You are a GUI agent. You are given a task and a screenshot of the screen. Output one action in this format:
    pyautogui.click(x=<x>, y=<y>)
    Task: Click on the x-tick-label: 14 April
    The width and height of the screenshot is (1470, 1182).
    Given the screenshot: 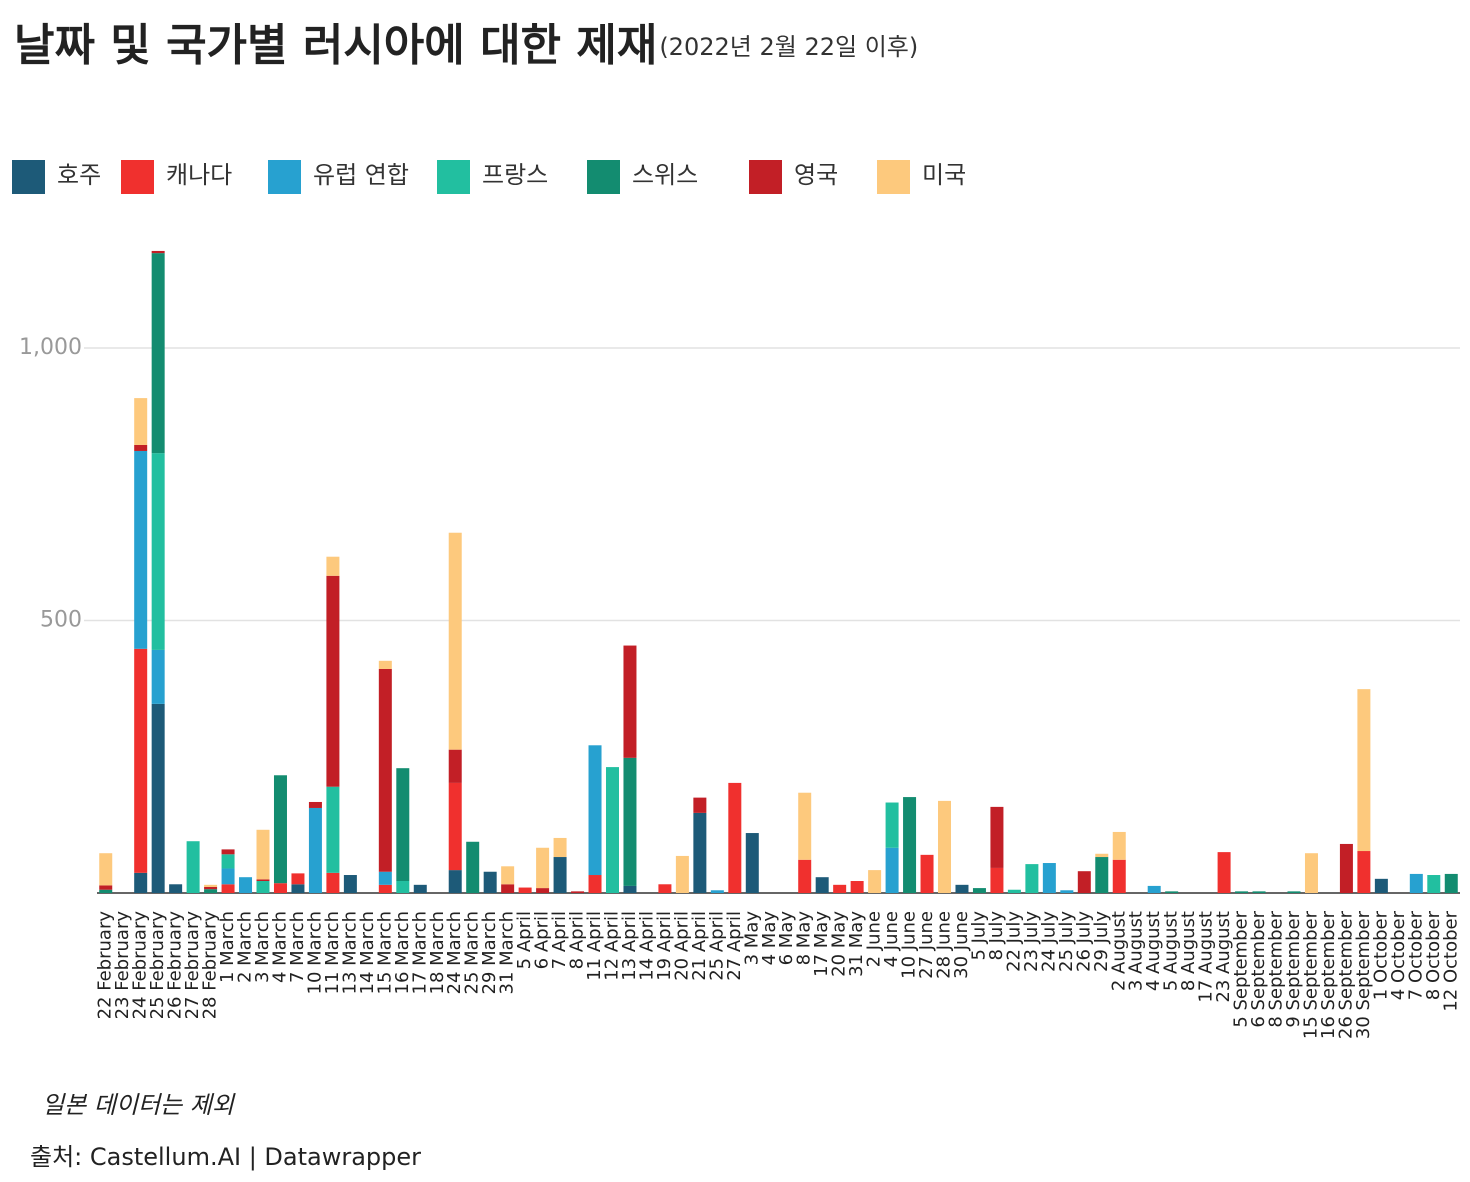 What is the action you would take?
    pyautogui.click(x=646, y=946)
    